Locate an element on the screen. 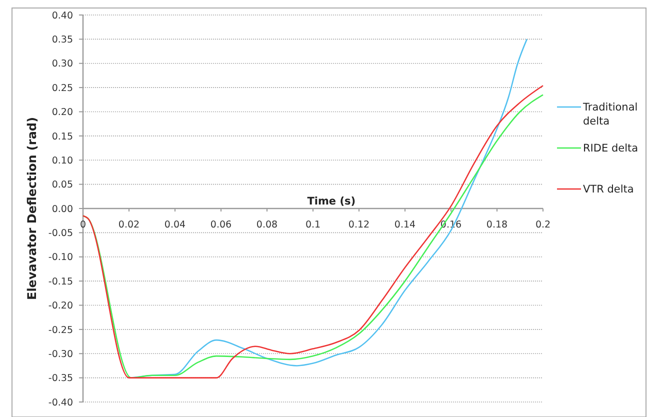  x-tick-label: 0.06 is located at coordinates (221, 225).